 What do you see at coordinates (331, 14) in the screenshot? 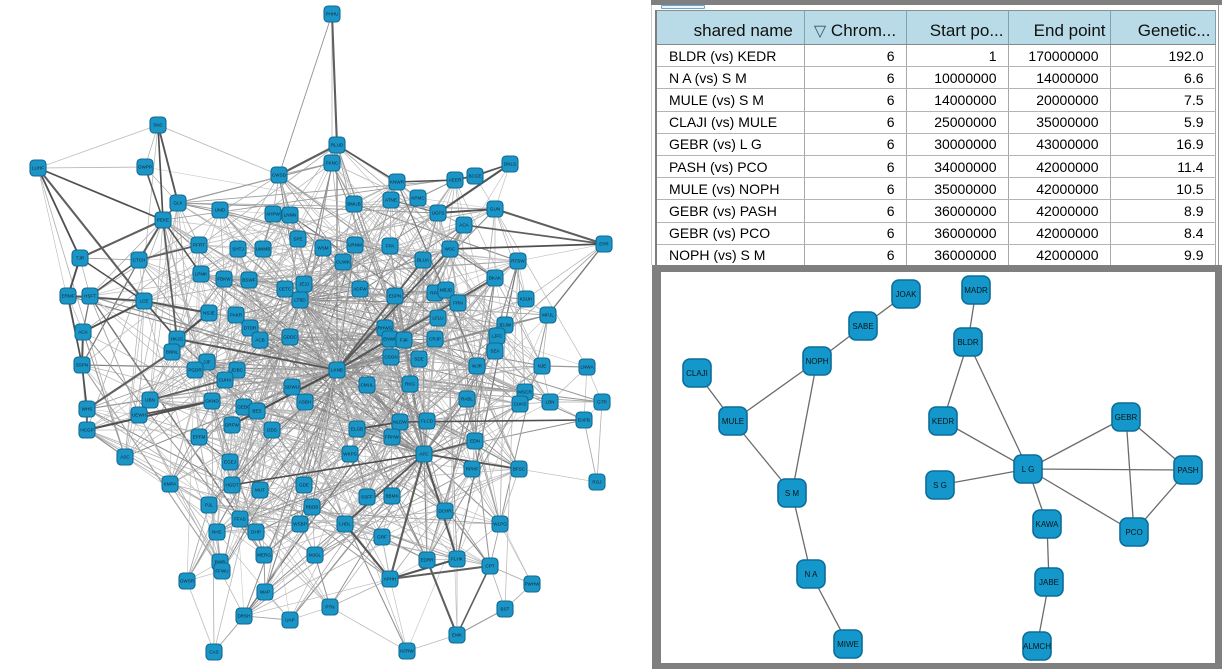
I see `svg-text: PHHU` at bounding box center [331, 14].